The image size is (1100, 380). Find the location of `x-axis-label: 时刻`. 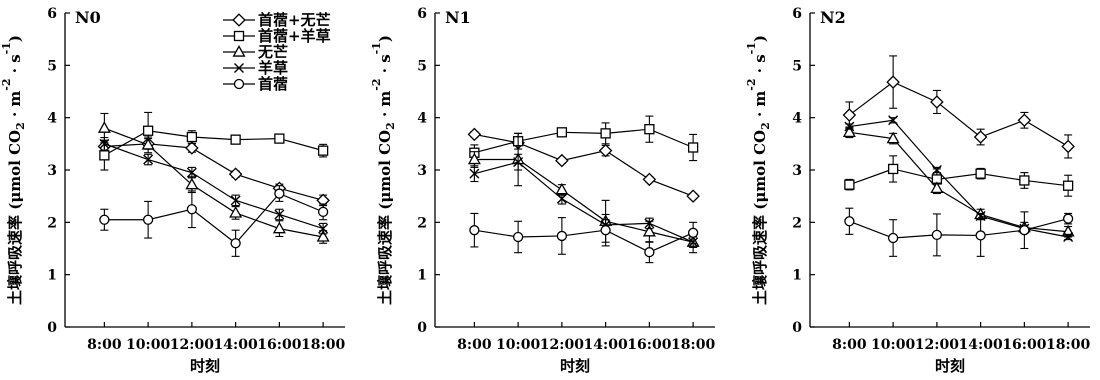

x-axis-label: 时刻 is located at coordinates (575, 366).